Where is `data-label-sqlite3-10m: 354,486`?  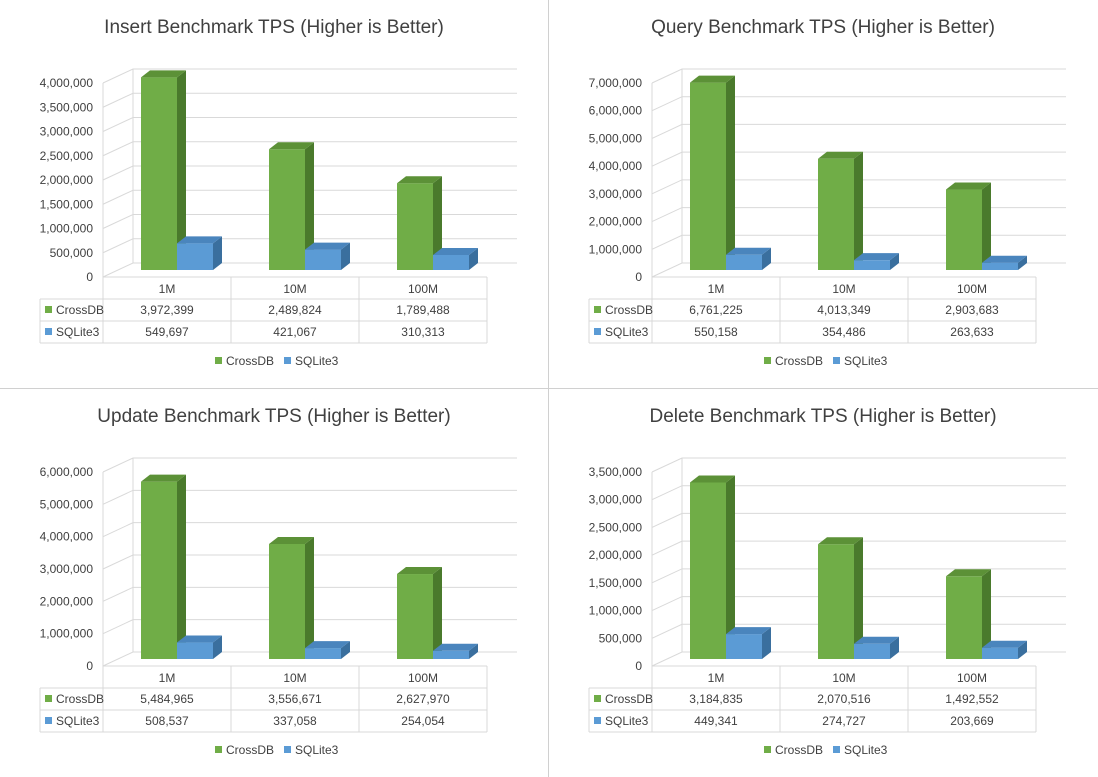
data-label-sqlite3-10m: 354,486 is located at coordinates (844, 332).